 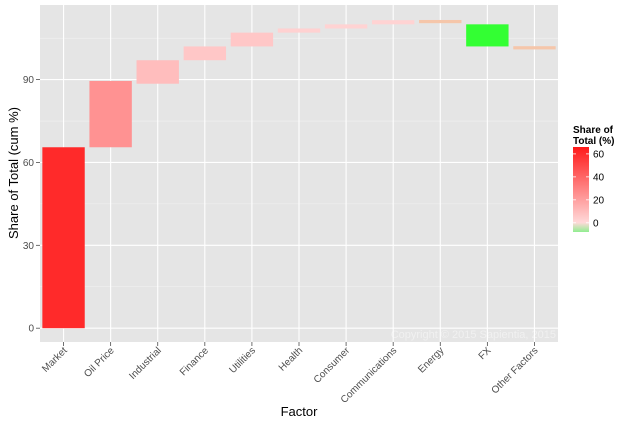 What do you see at coordinates (13, 173) in the screenshot?
I see `y-axis-title: Share of Total (cum %)` at bounding box center [13, 173].